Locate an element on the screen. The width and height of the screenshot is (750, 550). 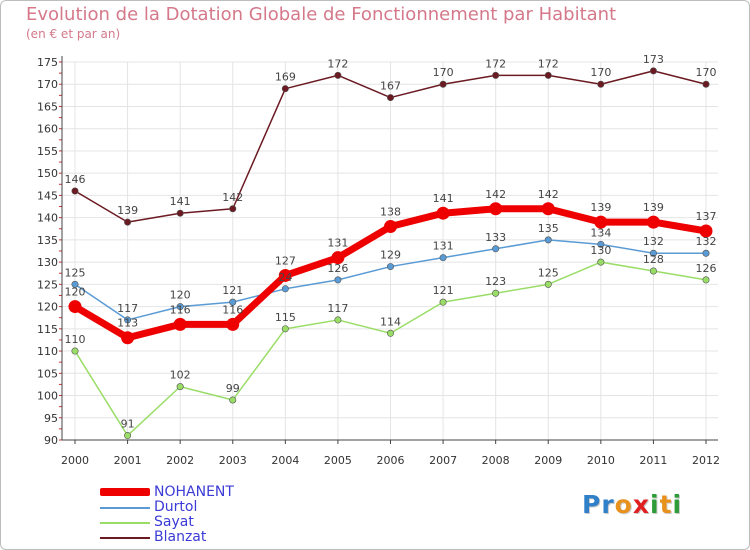
chart-subtitle: (en € et par an) is located at coordinates (73, 34).